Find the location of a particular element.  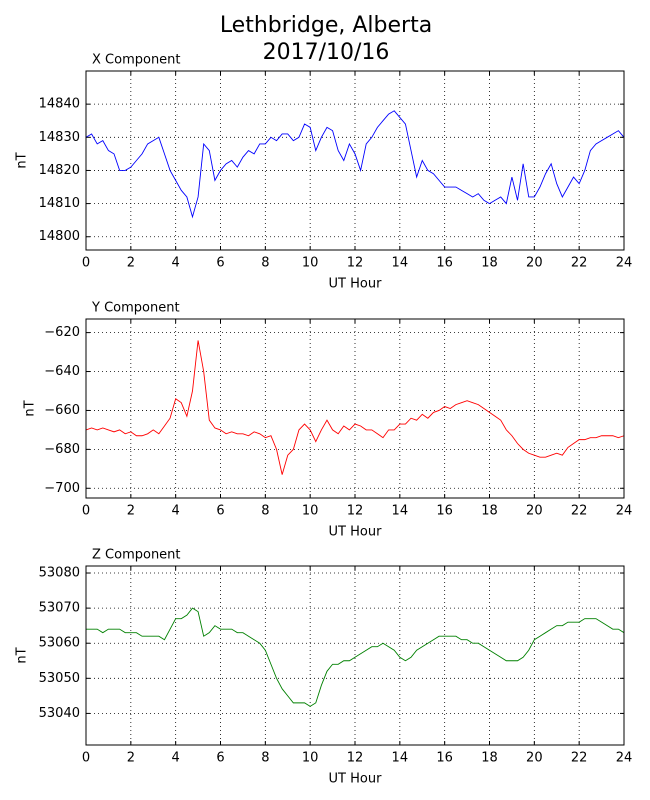

y-tick-label: 14820 is located at coordinates (59, 170).